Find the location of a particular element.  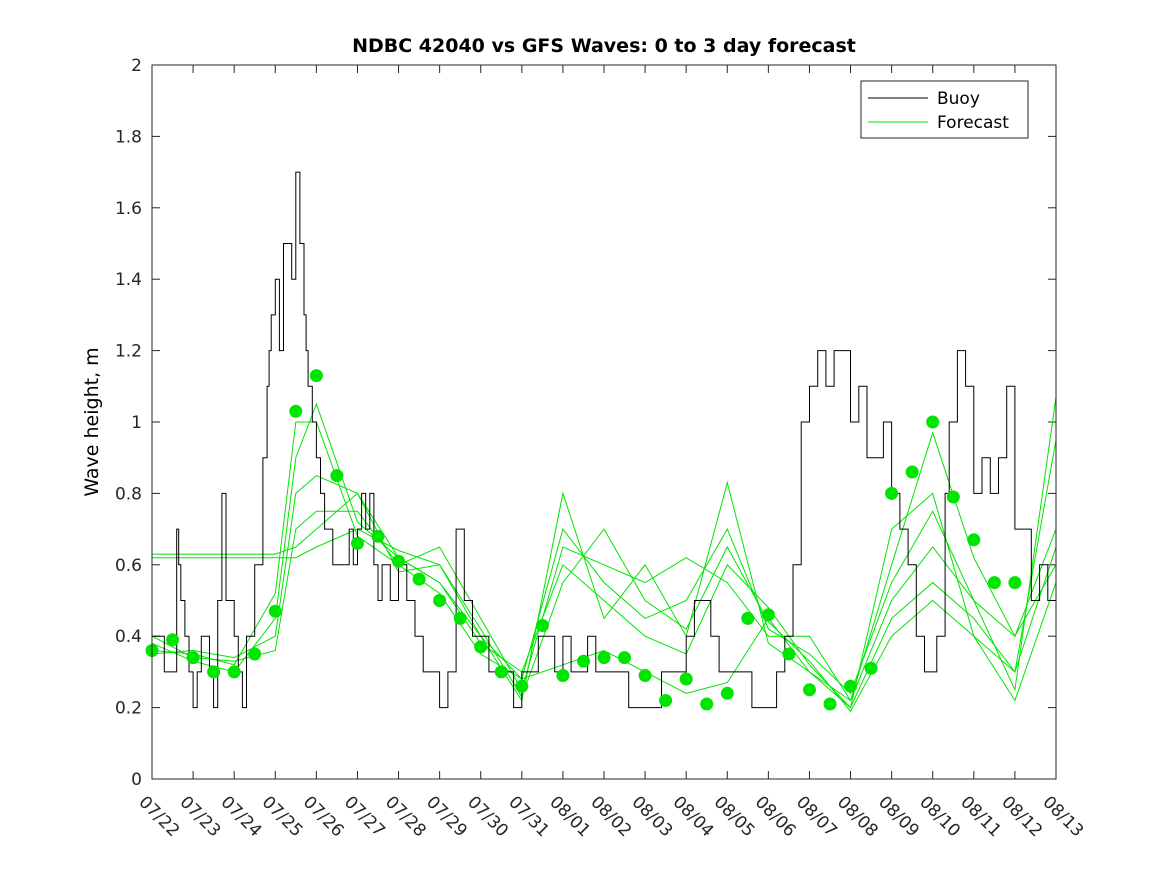

y-tick-label: 0.8 is located at coordinates (128, 494).